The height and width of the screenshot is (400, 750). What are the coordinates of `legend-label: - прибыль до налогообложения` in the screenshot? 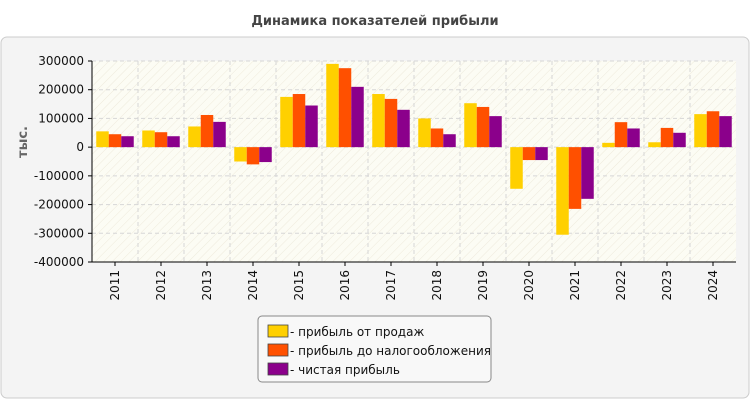 It's located at (390, 351).